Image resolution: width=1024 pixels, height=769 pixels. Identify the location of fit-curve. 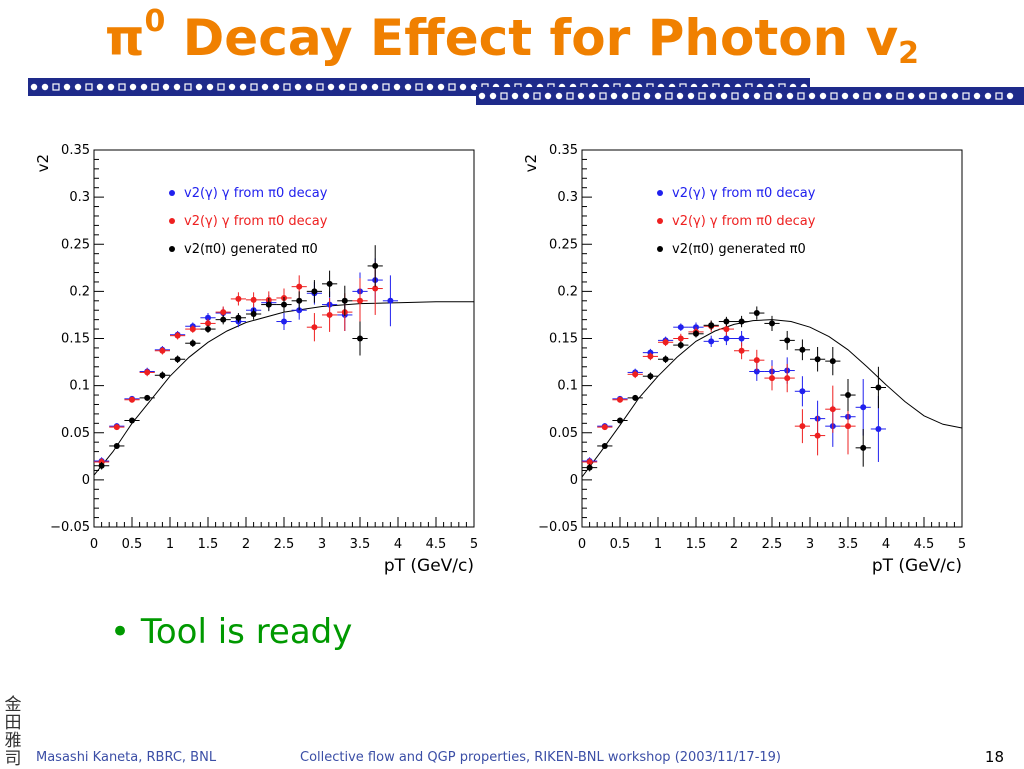
(283, 388).